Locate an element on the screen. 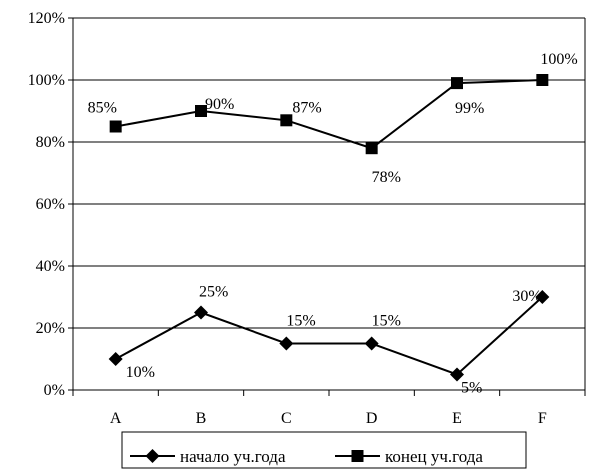 The image size is (596, 470). data-label: 100% is located at coordinates (558, 59).